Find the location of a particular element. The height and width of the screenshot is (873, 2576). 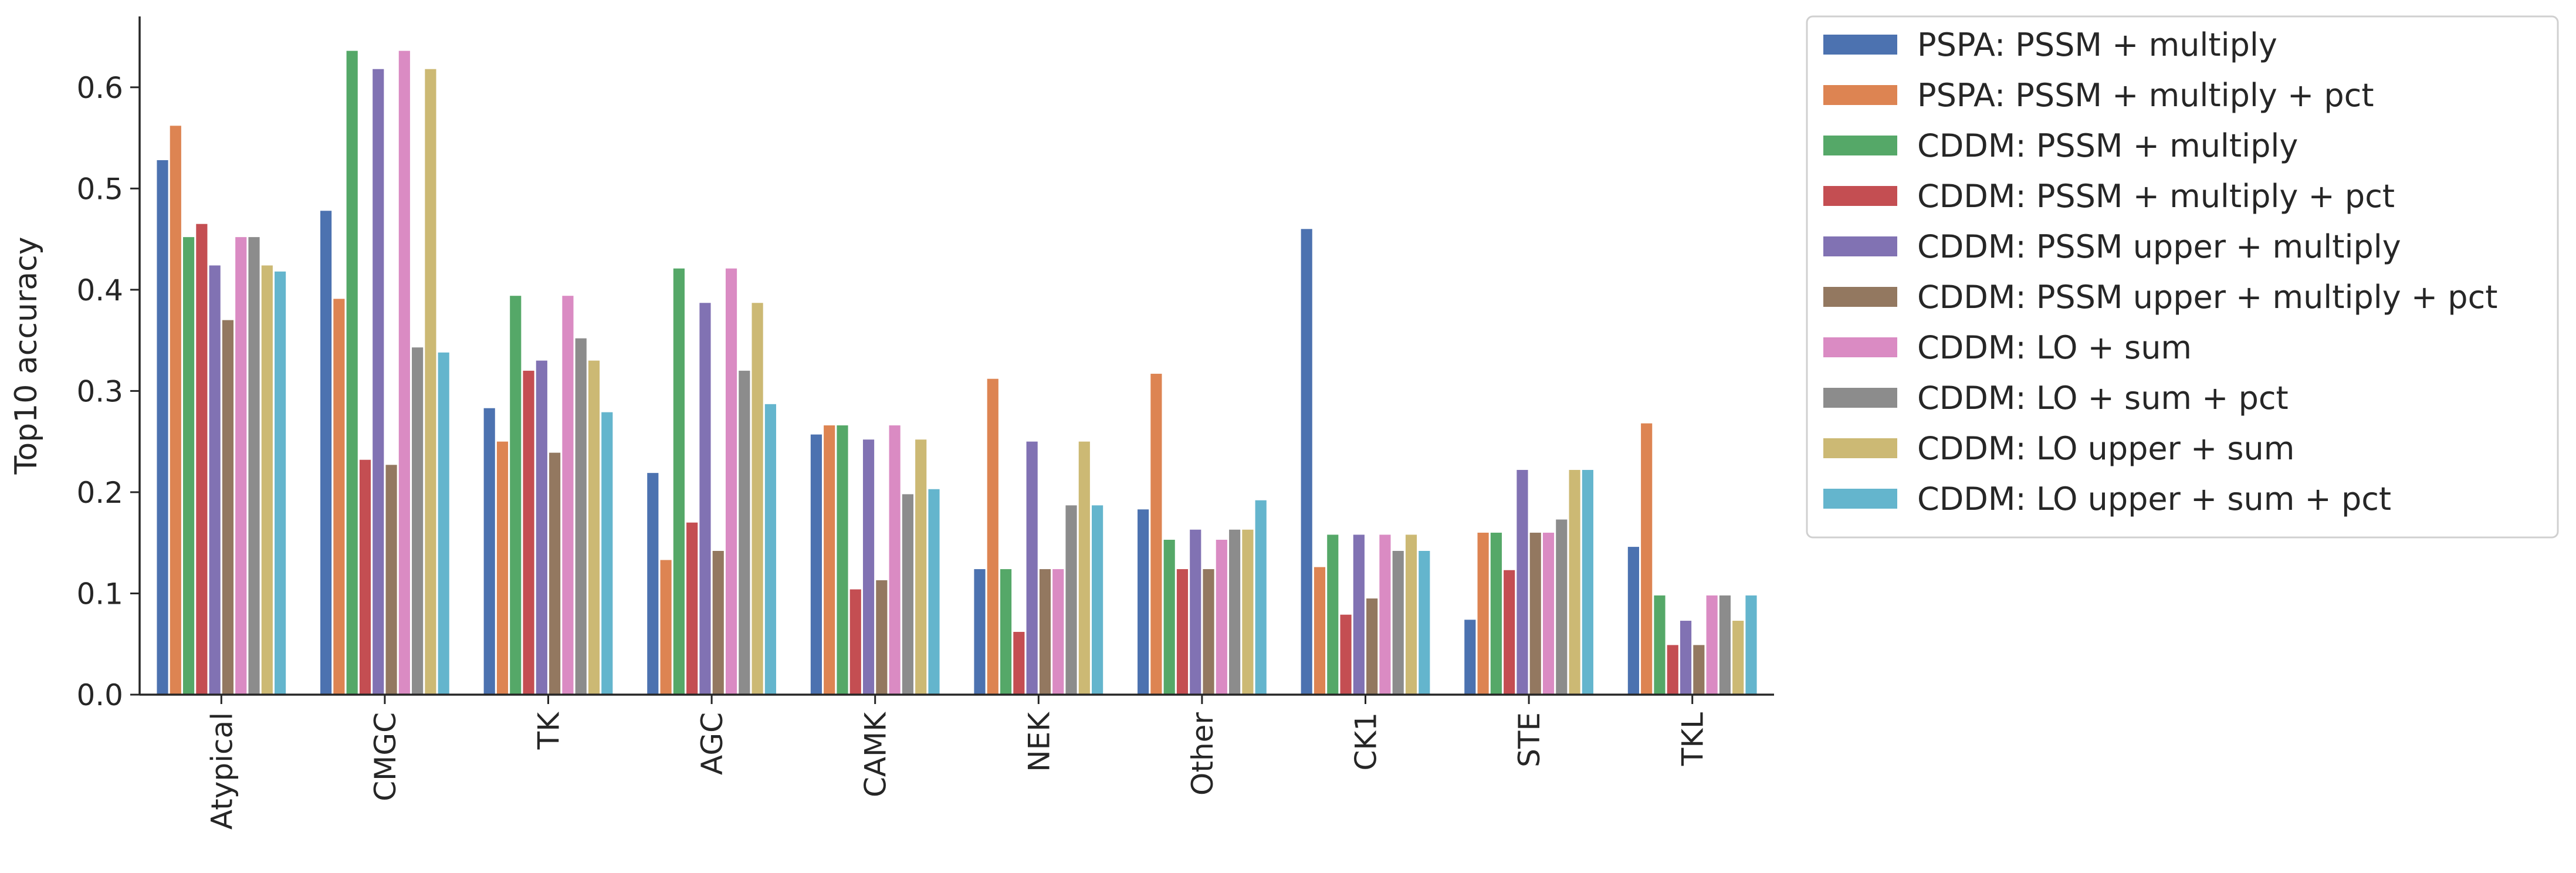

legend-label: CDDM: LO upper + sum + pct is located at coordinates (2154, 499).